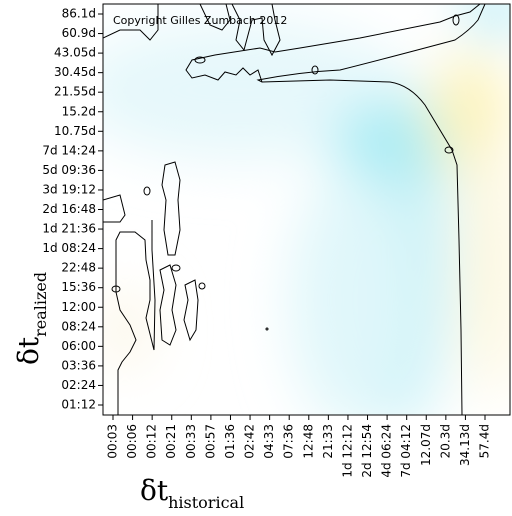 The image size is (512, 516). Describe the element at coordinates (250, 441) in the screenshot. I see `x-tick-label: 02:42` at that location.